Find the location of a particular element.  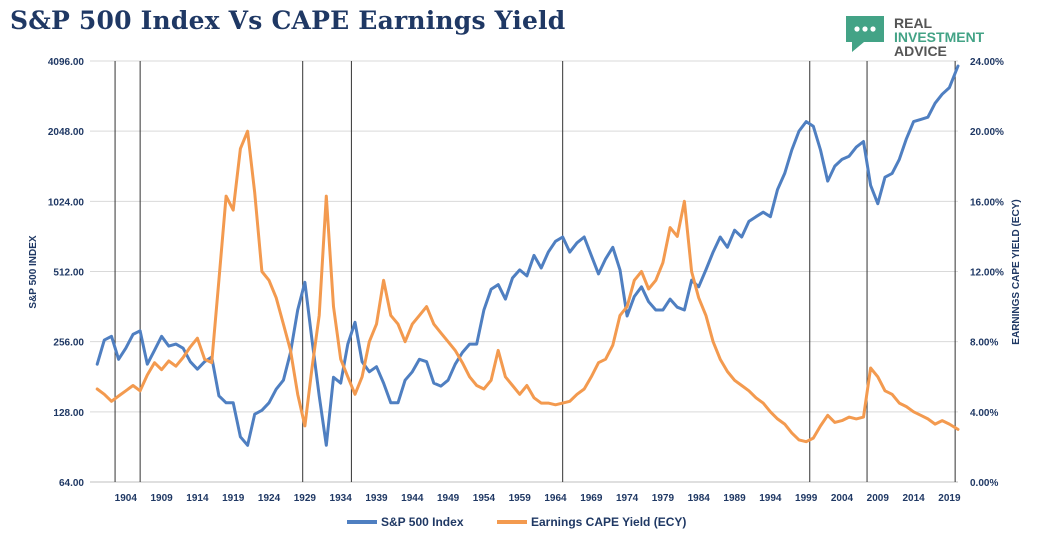

logo-text: REAL INVESTMENT ADVICE is located at coordinates (939, 37).